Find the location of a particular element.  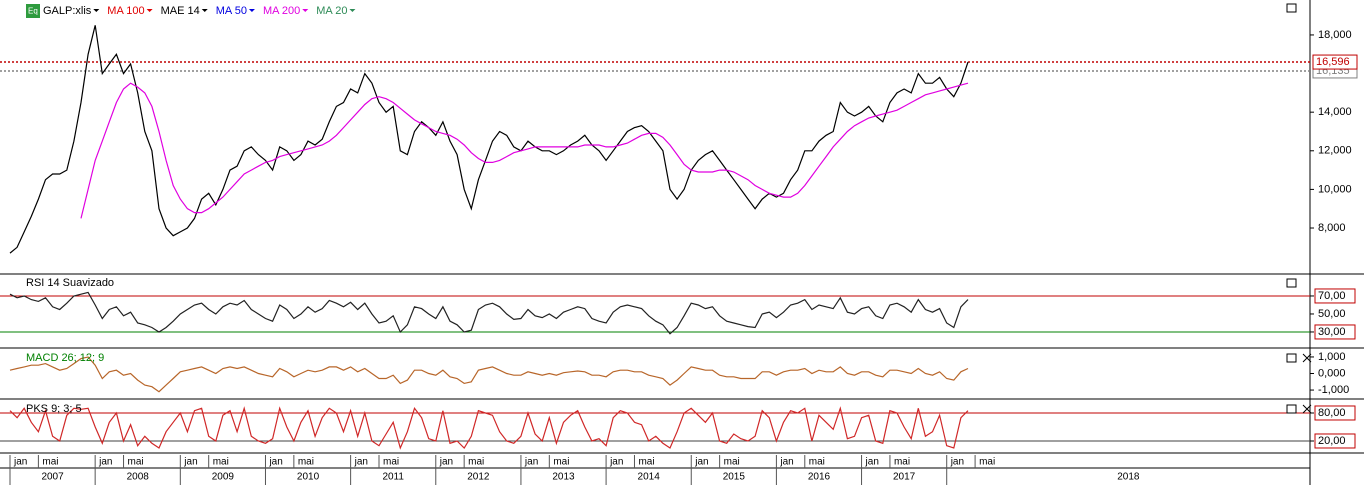

year-label: 2016 is located at coordinates (819, 477).